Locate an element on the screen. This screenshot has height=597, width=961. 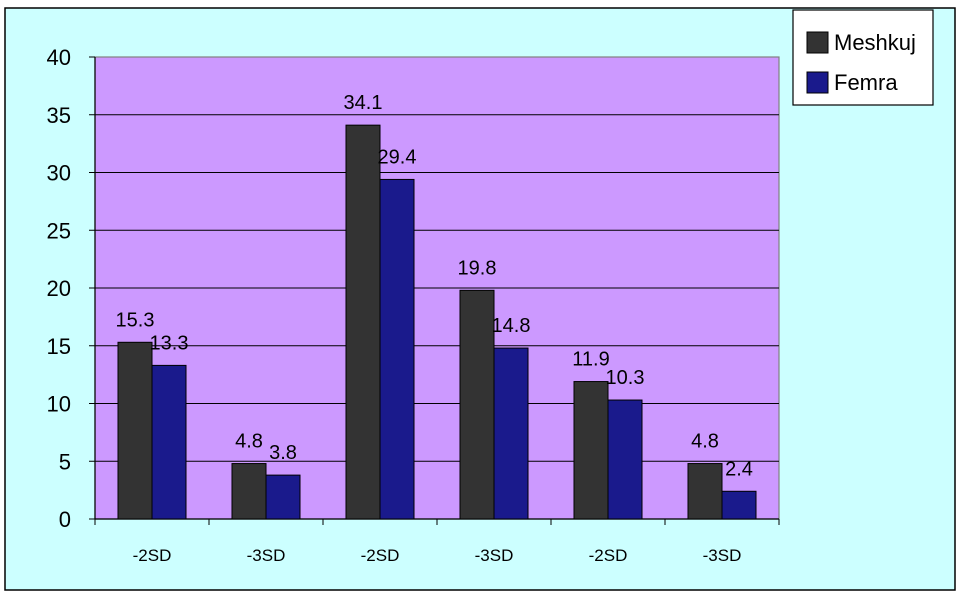
y-tick-label: 30 is located at coordinates (59, 173).